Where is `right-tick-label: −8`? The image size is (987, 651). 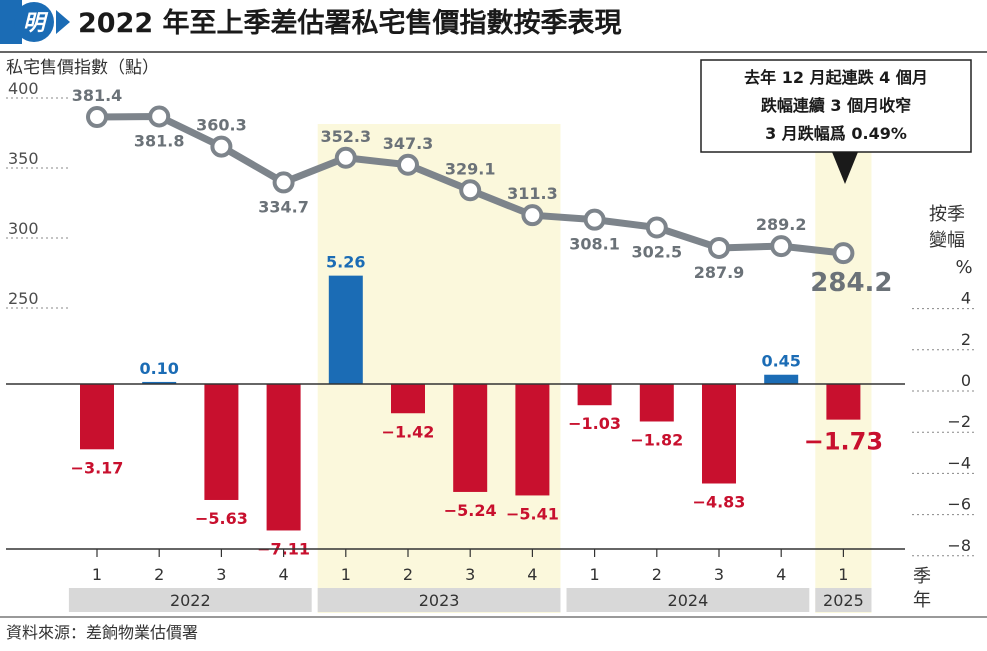 right-tick-label: −8 is located at coordinates (959, 545).